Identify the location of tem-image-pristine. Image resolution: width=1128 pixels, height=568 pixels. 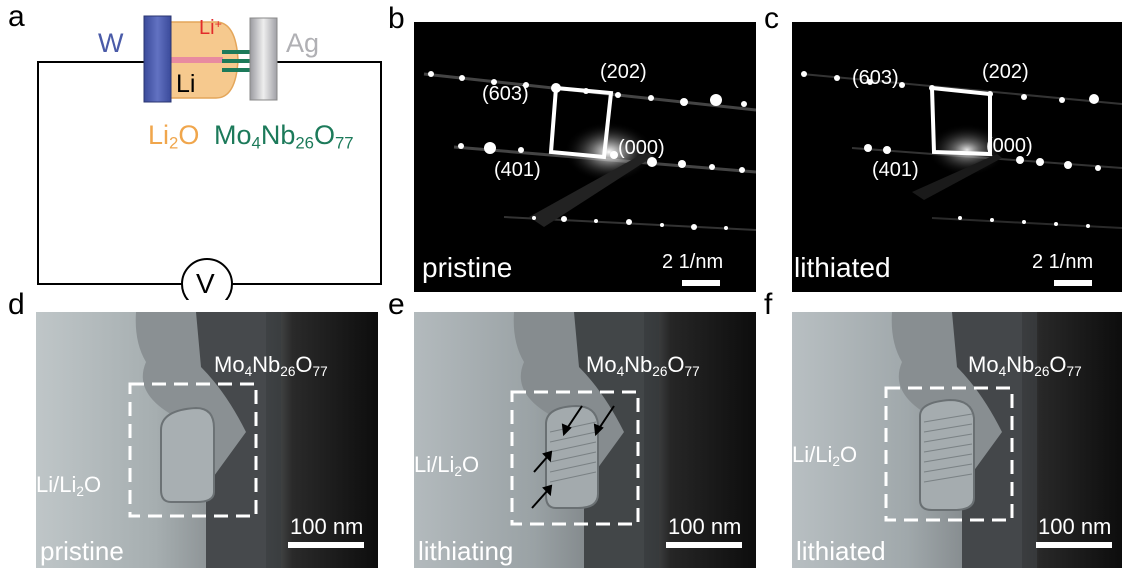
(207, 440).